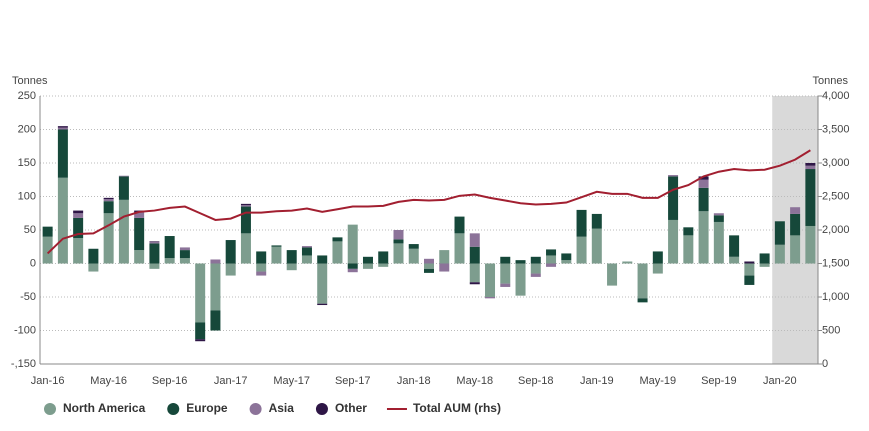 This screenshot has height=431, width=869. Describe the element at coordinates (27, 196) in the screenshot. I see `y-tick-label: 100` at that location.